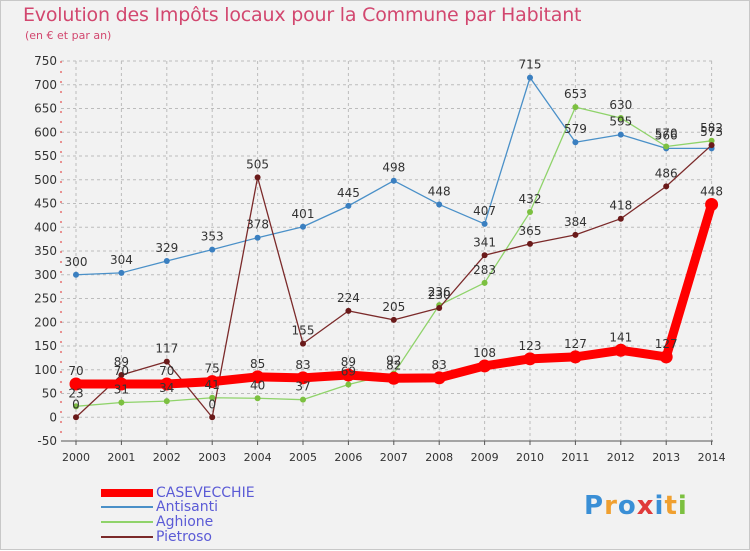 This screenshot has width=750, height=551. Describe the element at coordinates (439, 457) in the screenshot. I see `x-tick-label: 2008` at that location.